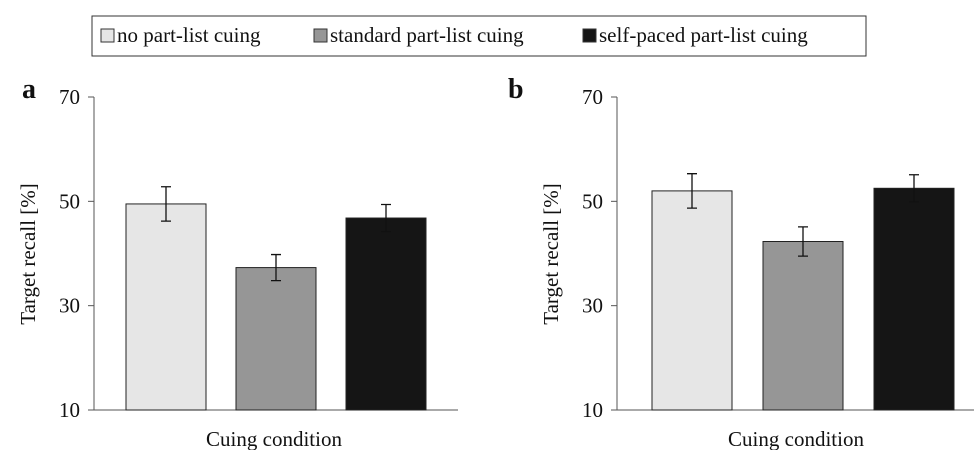 Image resolution: width=974 pixels, height=450 pixels. I want to click on y-tick-label-a-30: 30, so click(69, 306).